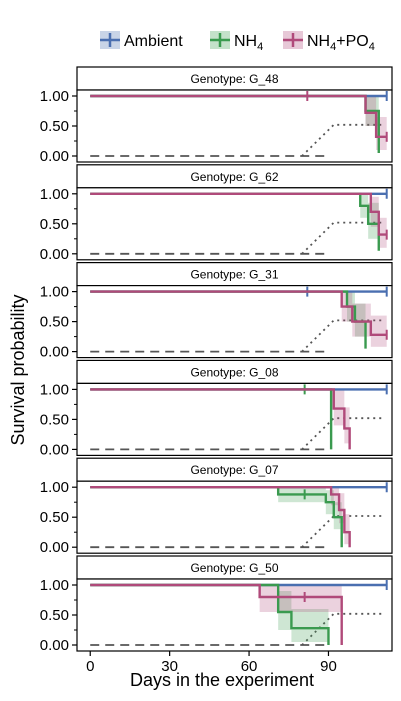 Image resolution: width=401 pixels, height=701 pixels. I want to click on x-tick-label: 60, so click(249, 666).